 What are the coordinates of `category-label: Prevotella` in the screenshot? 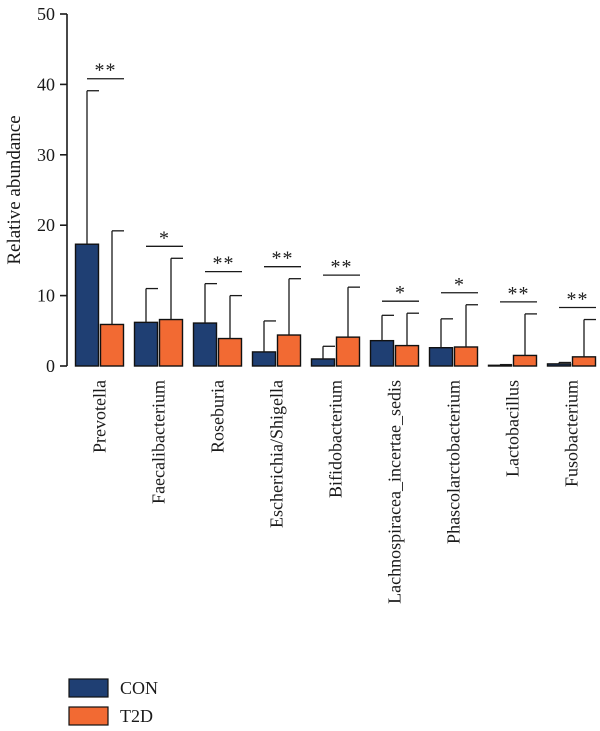 It's located at (100, 416).